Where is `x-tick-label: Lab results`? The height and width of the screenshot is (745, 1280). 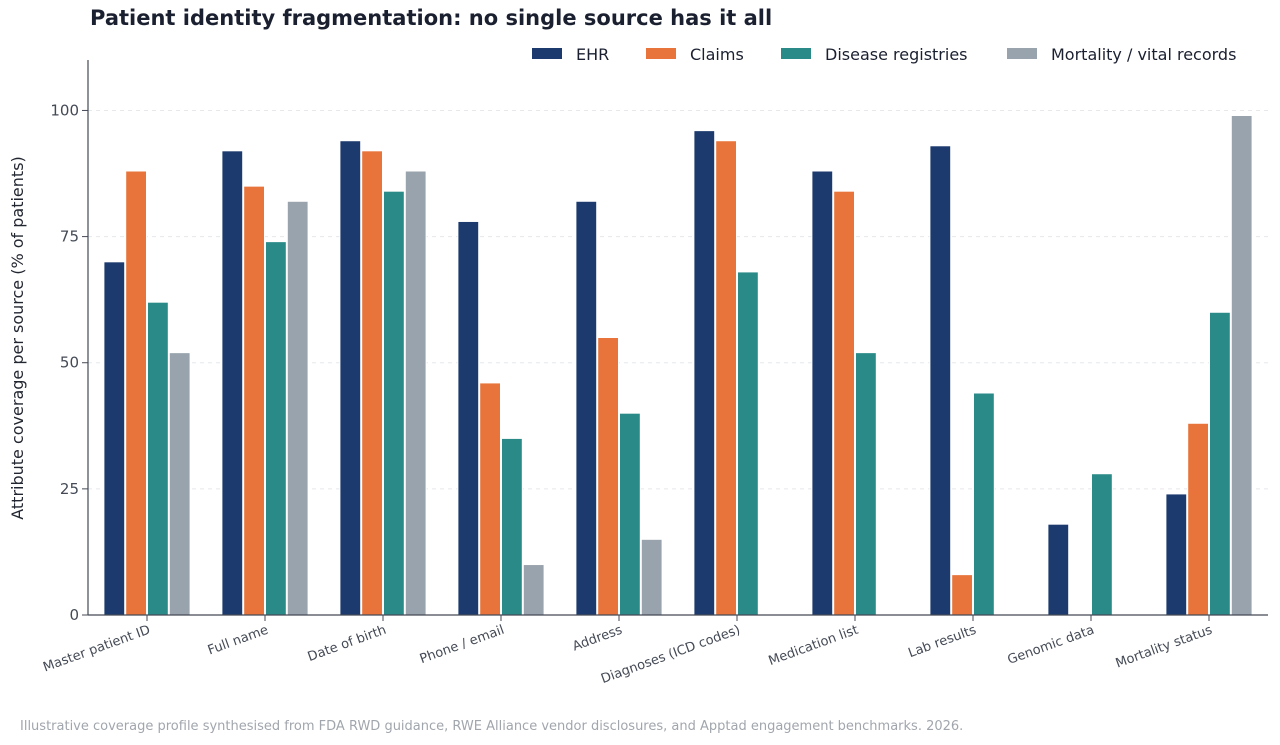 x-tick-label: Lab results is located at coordinates (942, 642).